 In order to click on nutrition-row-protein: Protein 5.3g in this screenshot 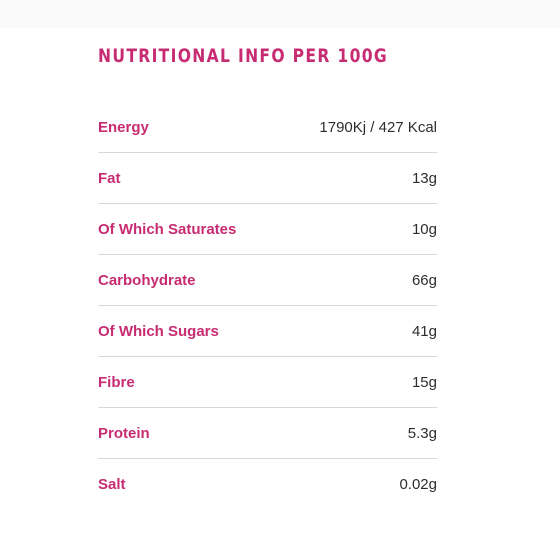, I will do `click(267, 433)`.